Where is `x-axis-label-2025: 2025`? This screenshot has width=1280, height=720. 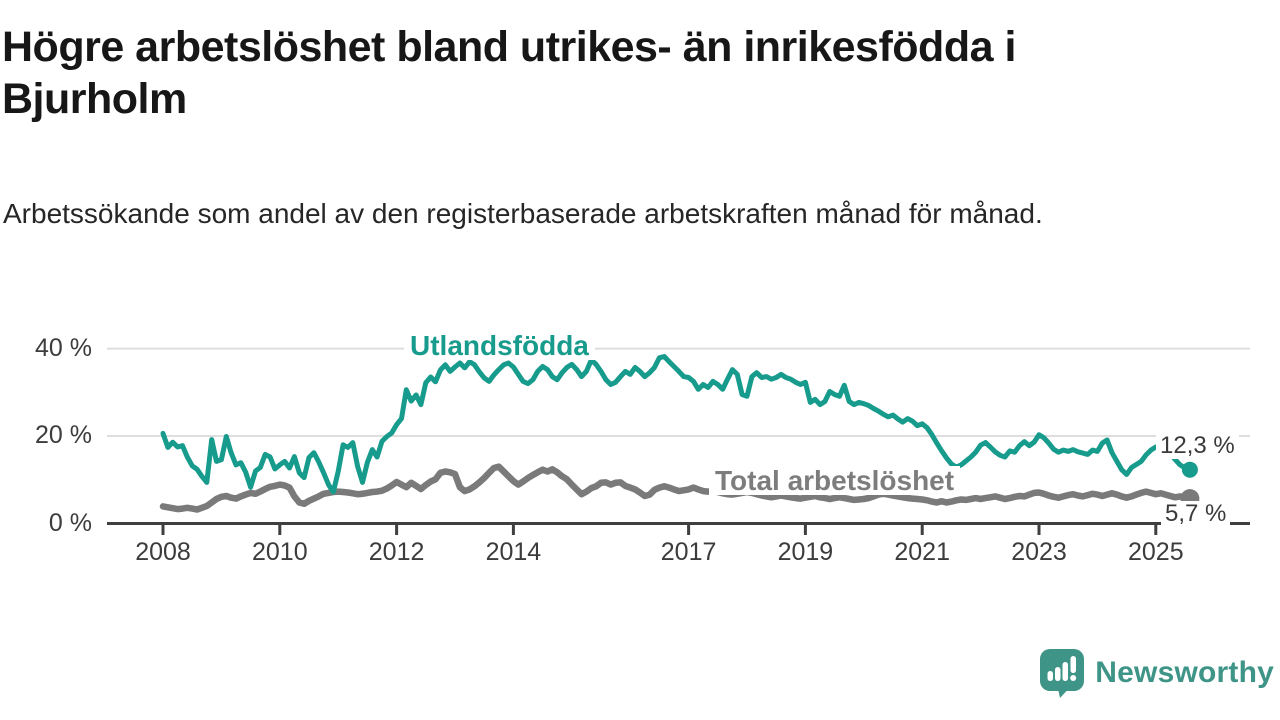
x-axis-label-2025: 2025 is located at coordinates (1155, 552).